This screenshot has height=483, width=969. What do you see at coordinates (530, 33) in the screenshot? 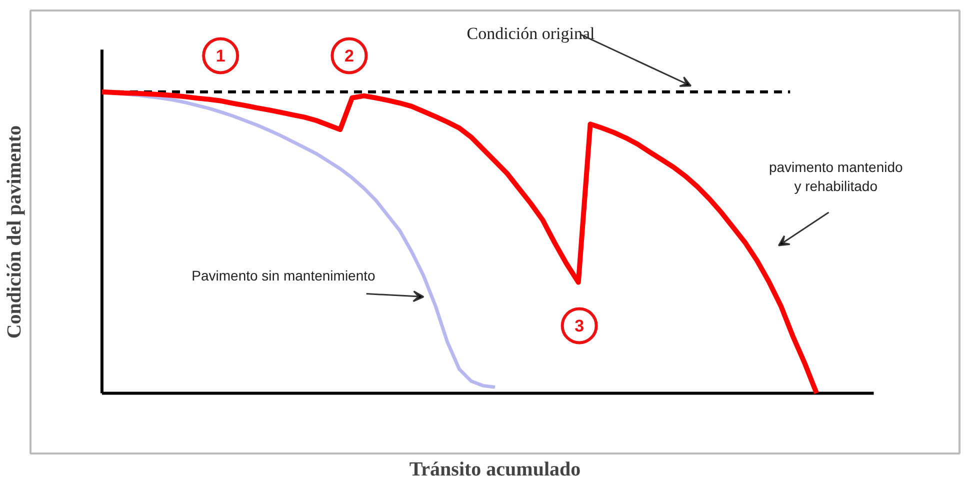
I see `text: Condición original` at bounding box center [530, 33].